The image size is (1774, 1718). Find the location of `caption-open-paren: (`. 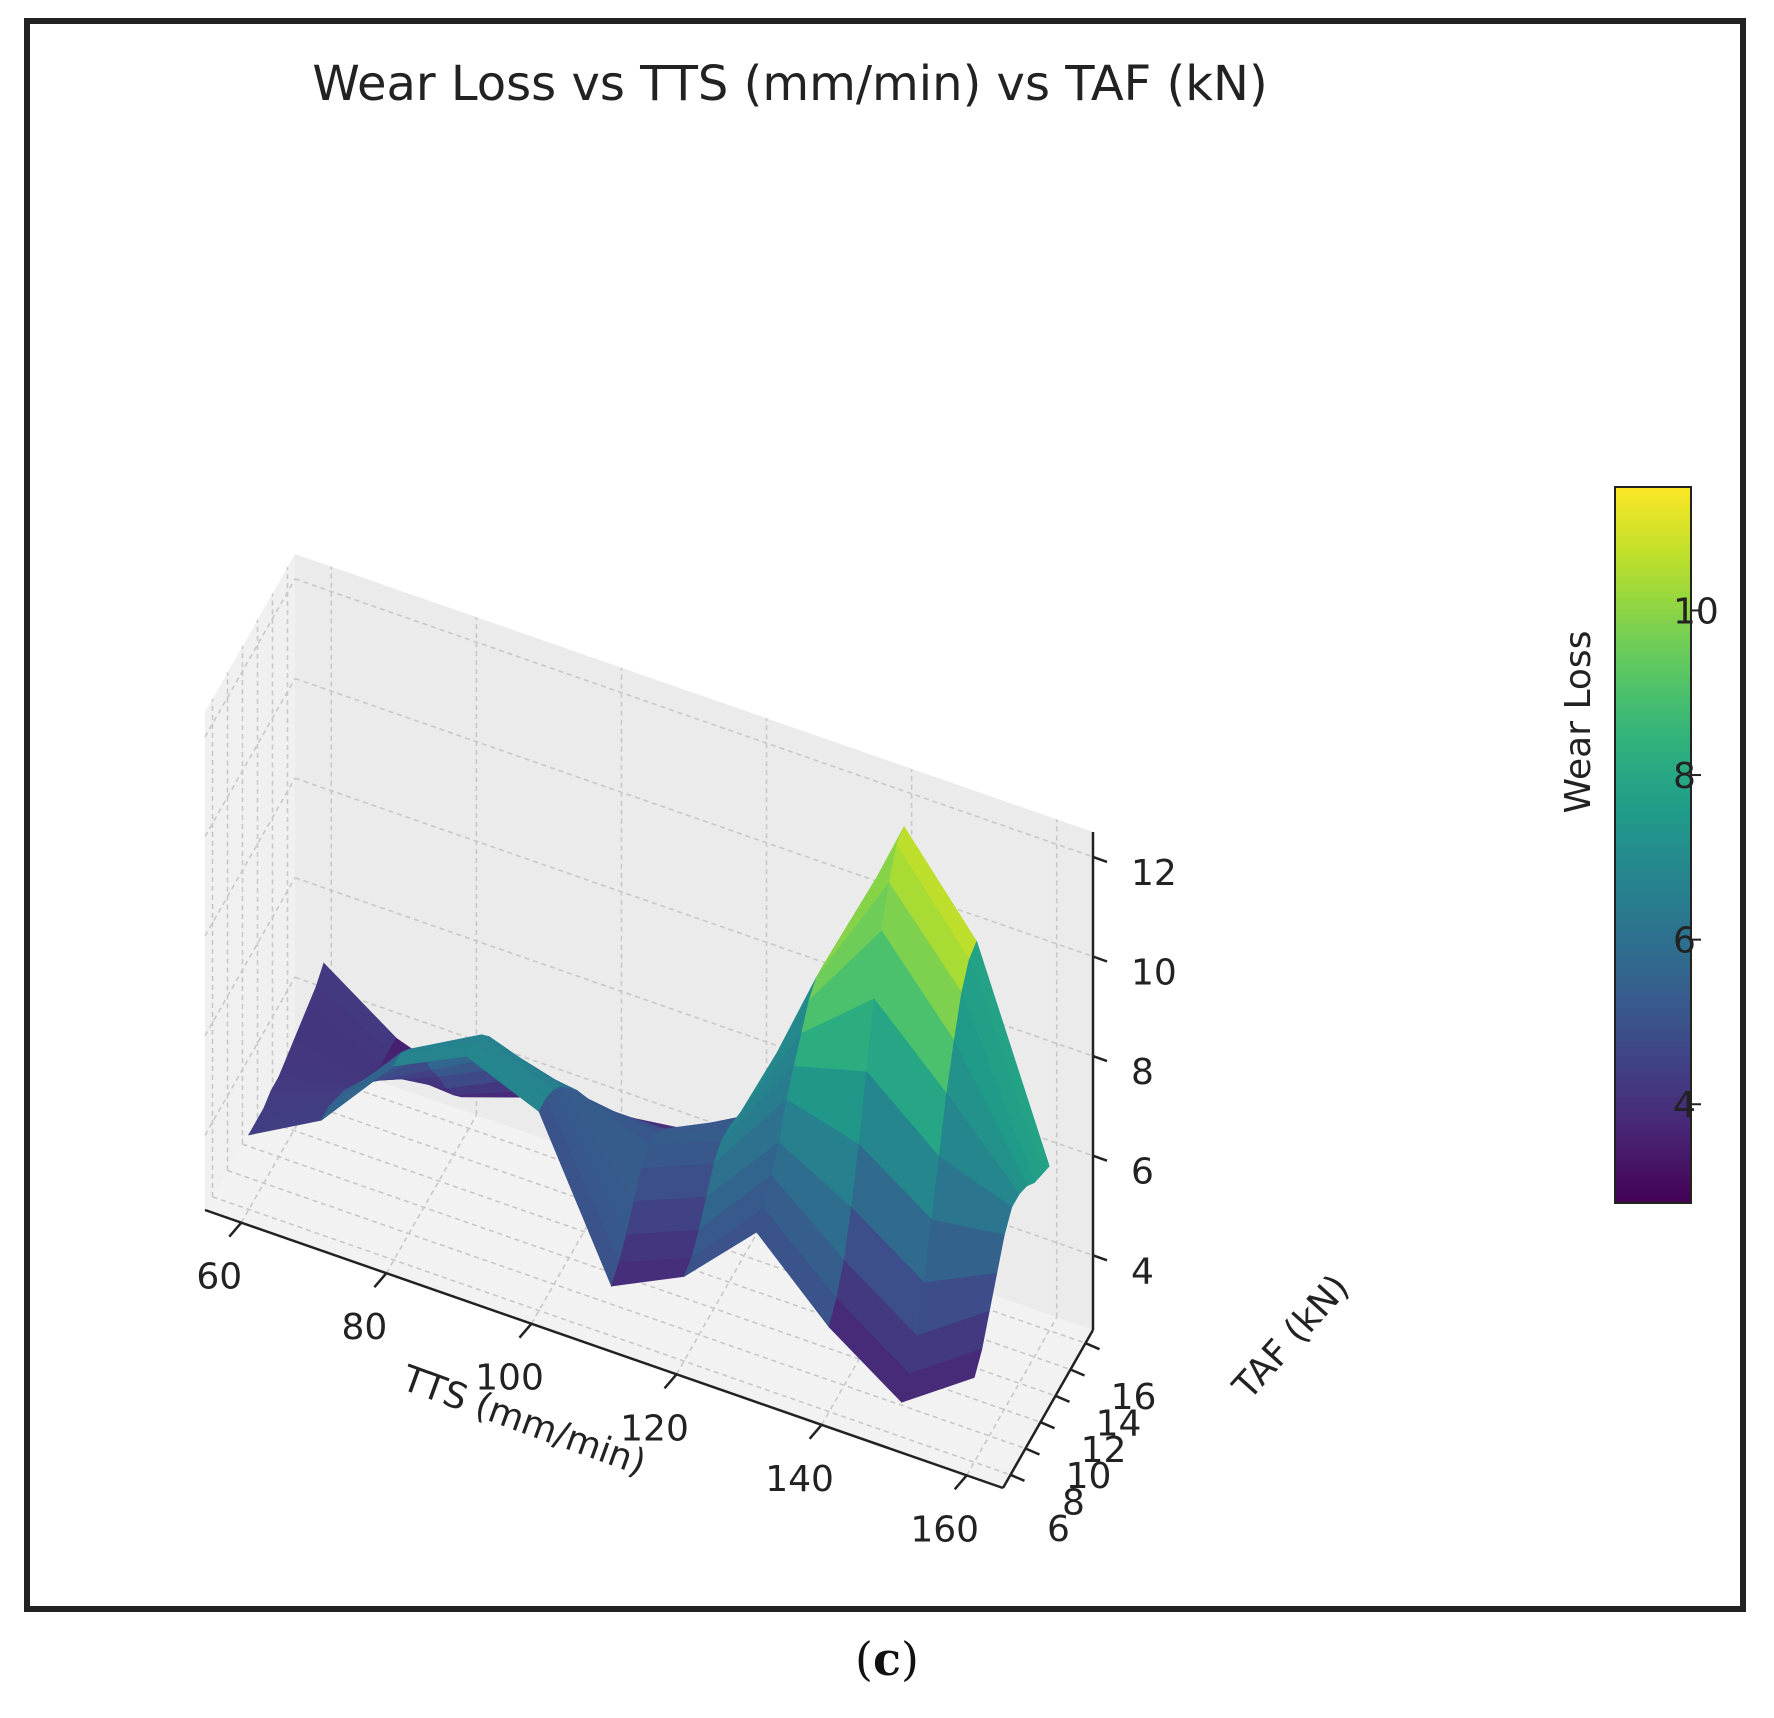

caption-open-paren: ( is located at coordinates (864, 1659).